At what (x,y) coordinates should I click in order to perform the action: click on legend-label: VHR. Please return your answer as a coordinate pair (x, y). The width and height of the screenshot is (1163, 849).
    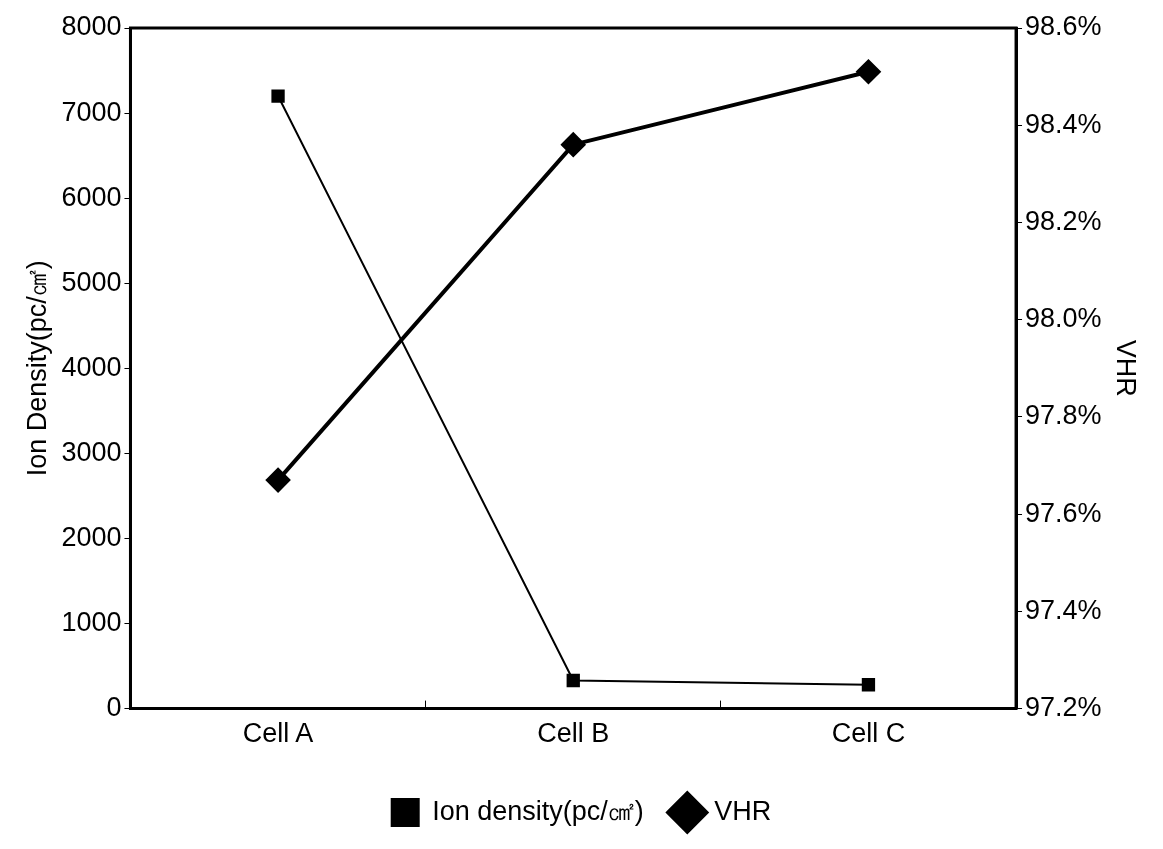
    Looking at the image, I should click on (743, 810).